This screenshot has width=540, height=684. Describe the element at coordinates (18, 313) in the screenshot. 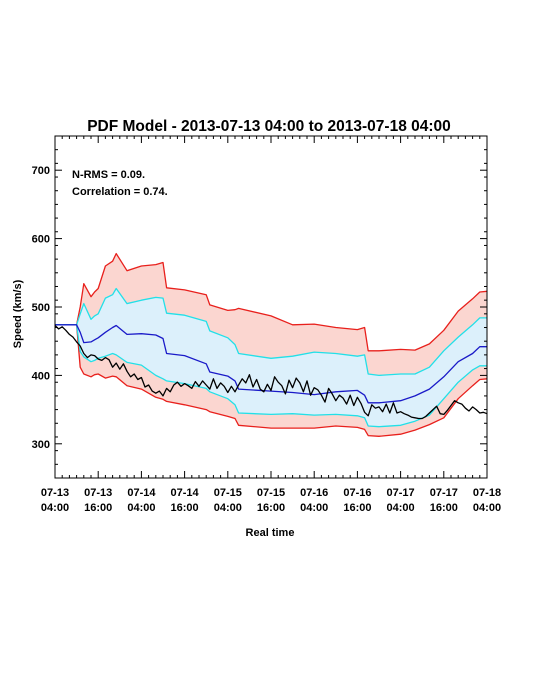

I see `y-axis-label: Speed (km/s)` at that location.